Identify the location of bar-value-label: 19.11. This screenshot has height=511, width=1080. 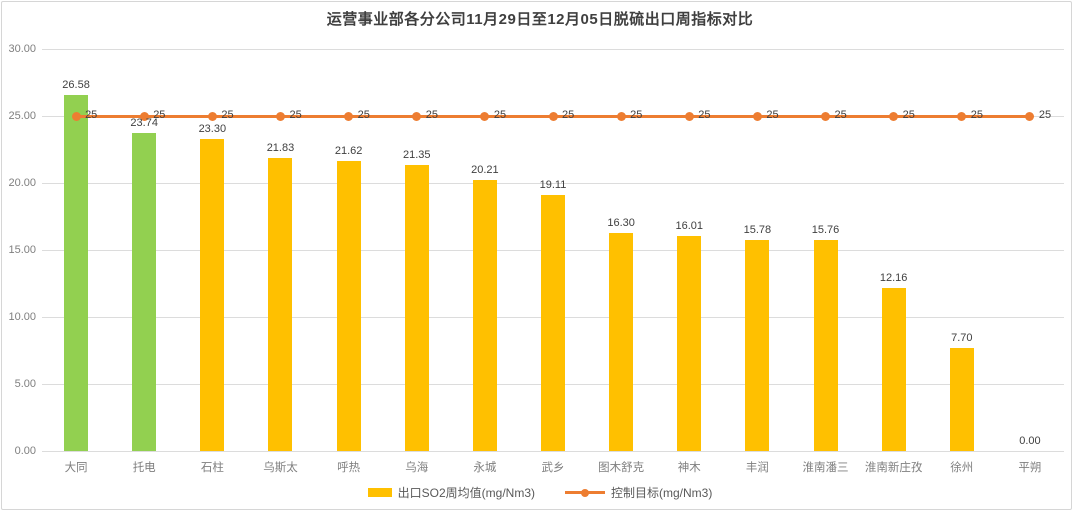
(553, 184).